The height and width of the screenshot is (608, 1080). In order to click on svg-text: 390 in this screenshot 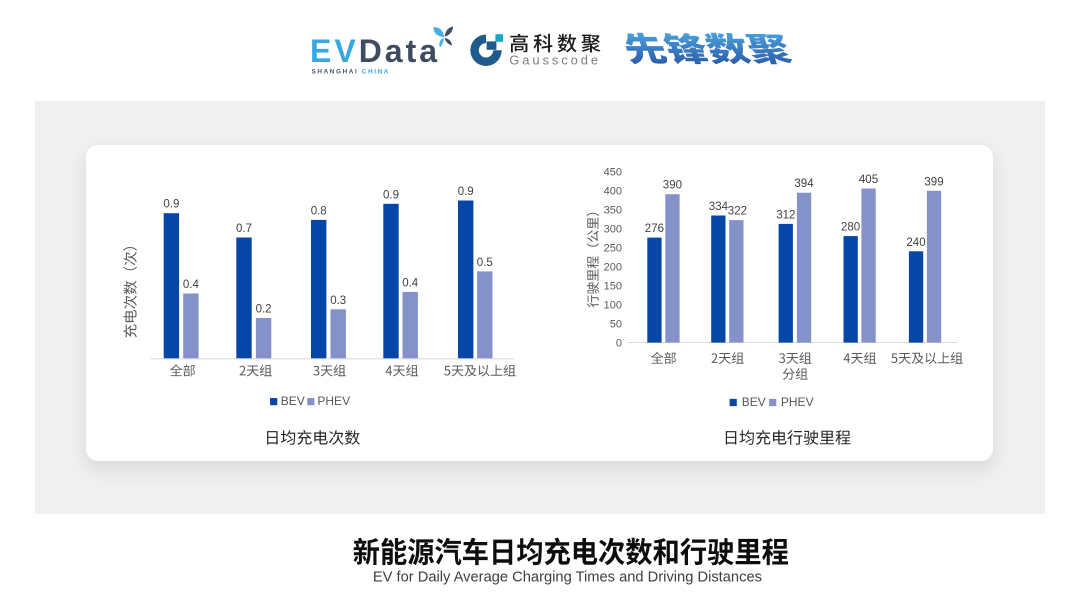, I will do `click(672, 186)`.